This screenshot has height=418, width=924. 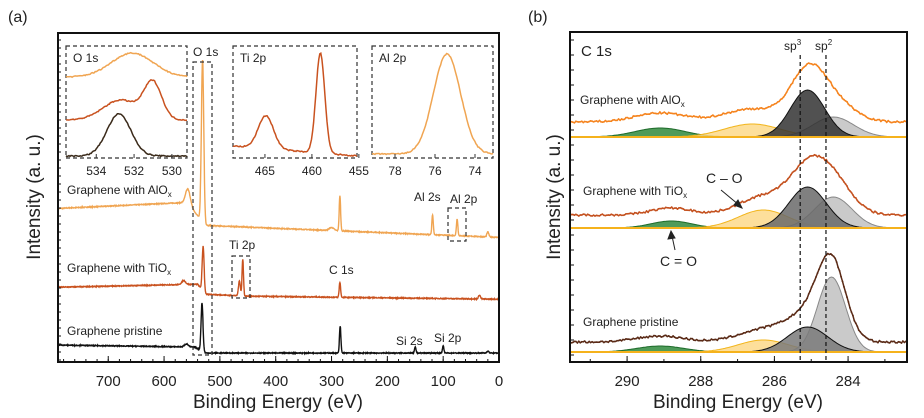 What do you see at coordinates (241, 277) in the screenshot?
I see `ti2p-region-box` at bounding box center [241, 277].